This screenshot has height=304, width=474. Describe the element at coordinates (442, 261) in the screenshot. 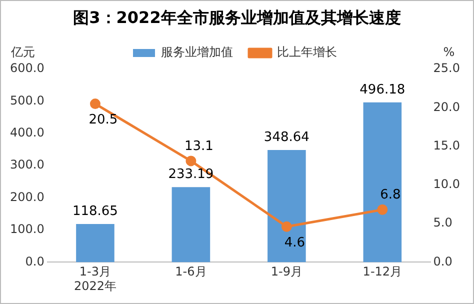

I see `y2-tick-label: 0.0` at that location.